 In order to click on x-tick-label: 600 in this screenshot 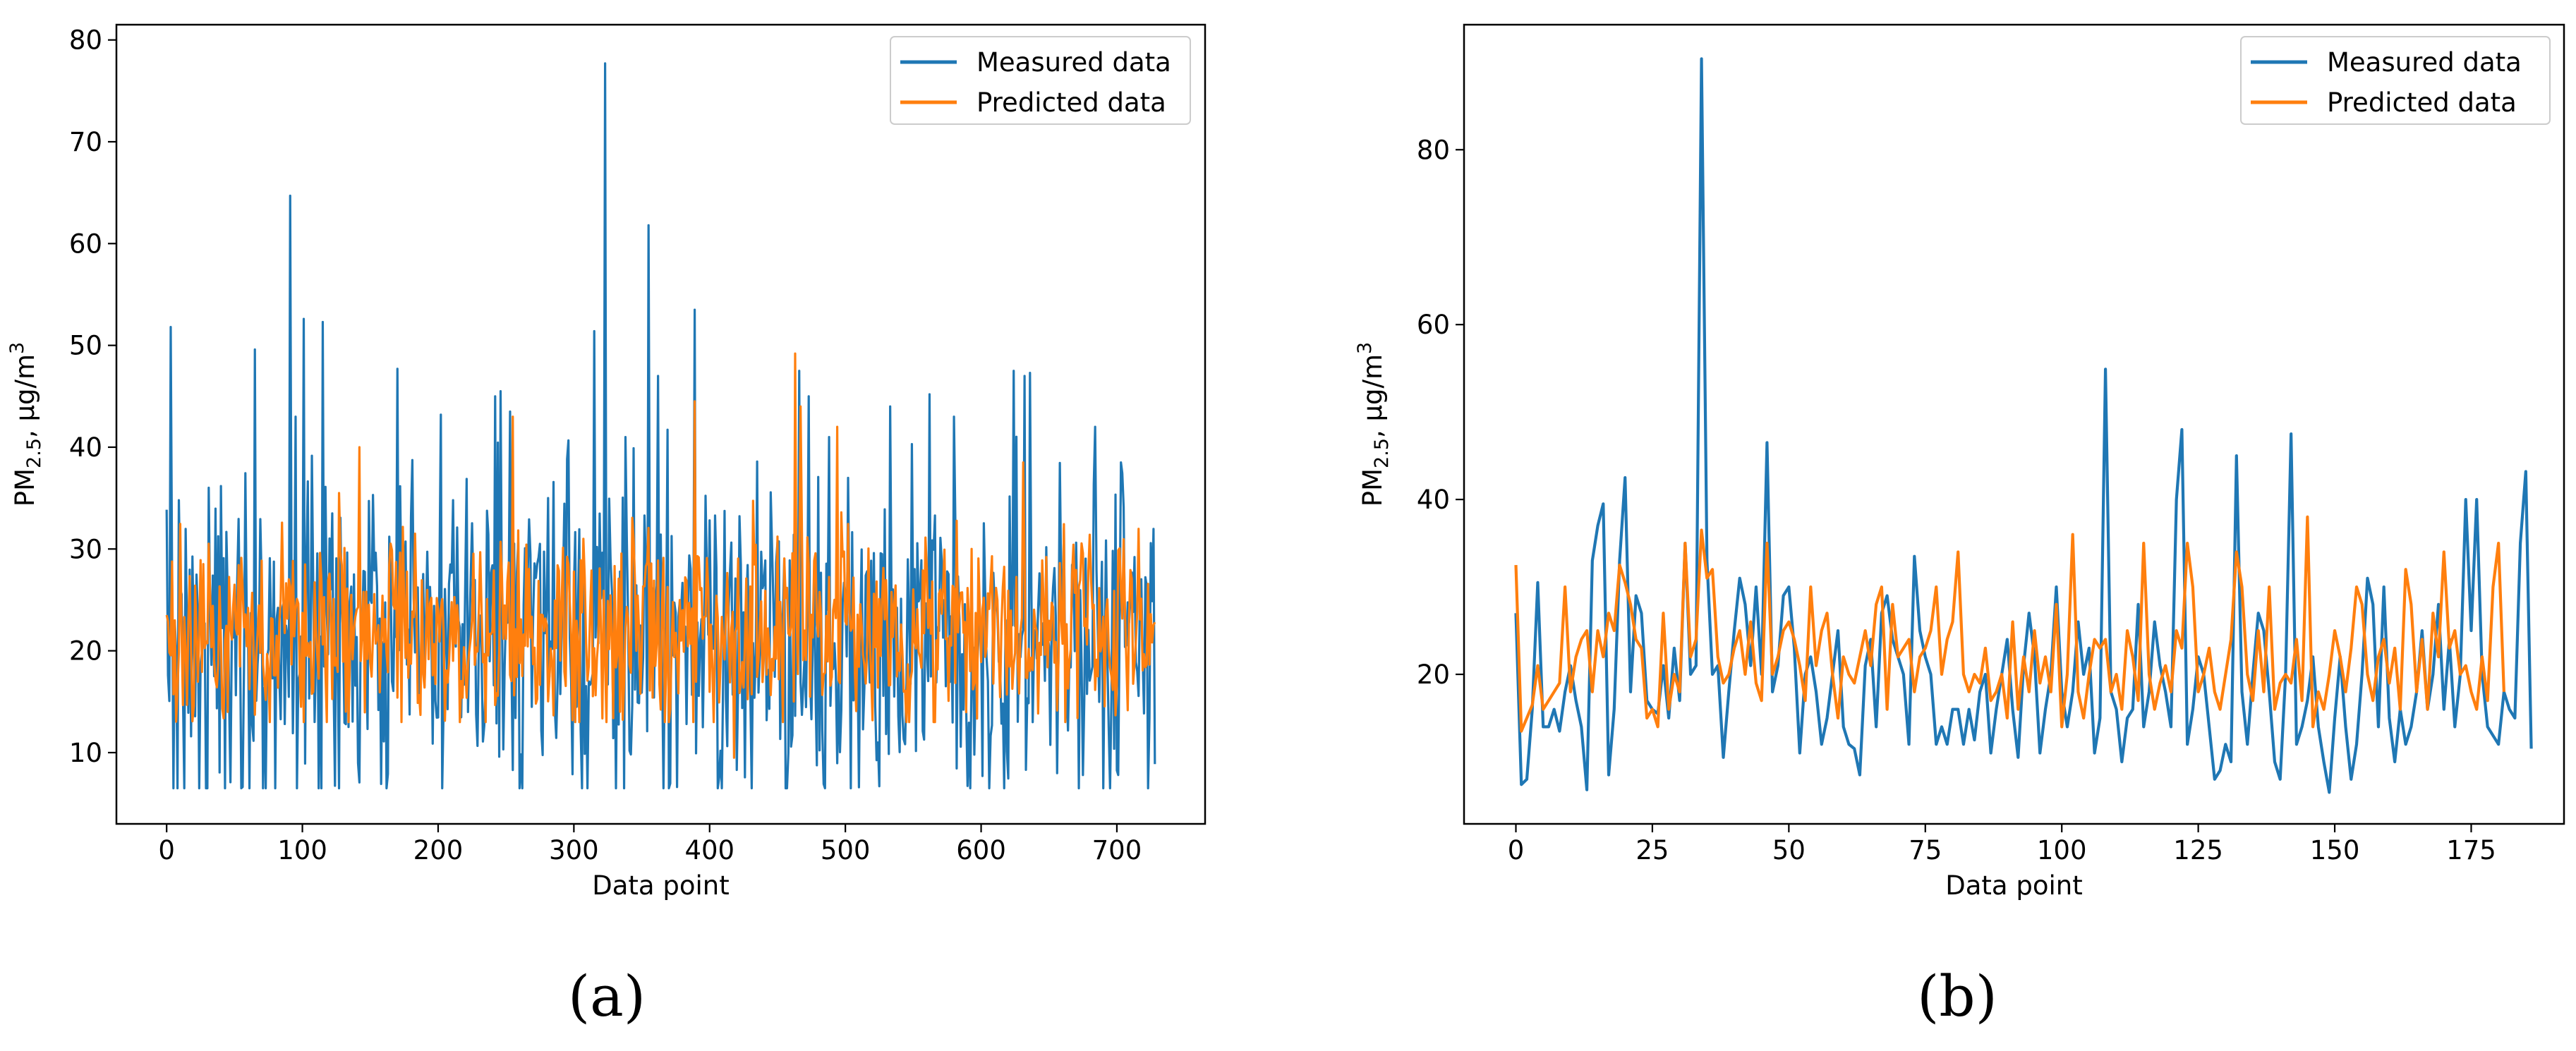, I will do `click(981, 850)`.